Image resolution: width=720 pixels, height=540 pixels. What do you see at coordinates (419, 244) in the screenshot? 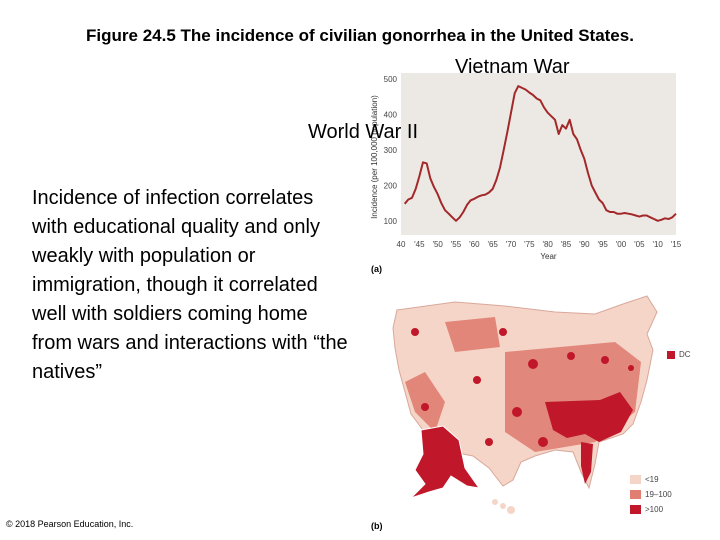
I see `x-tick-label: '45` at bounding box center [419, 244].